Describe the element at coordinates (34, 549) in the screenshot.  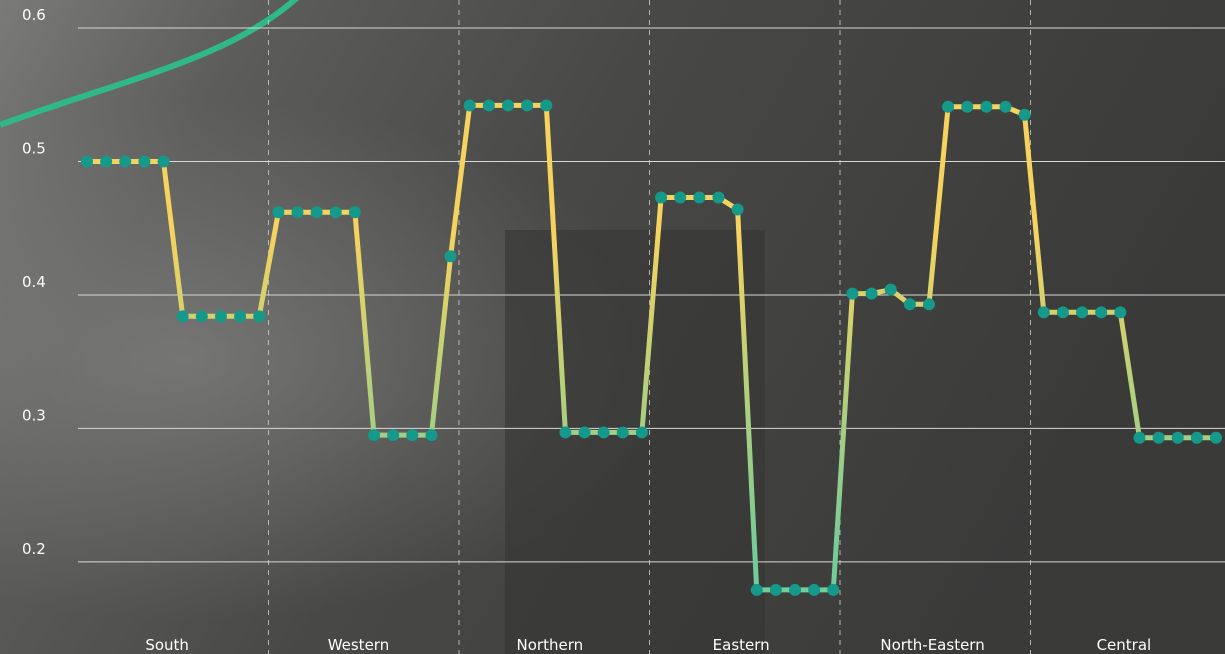
I see `y-tick-label: 0.2` at that location.